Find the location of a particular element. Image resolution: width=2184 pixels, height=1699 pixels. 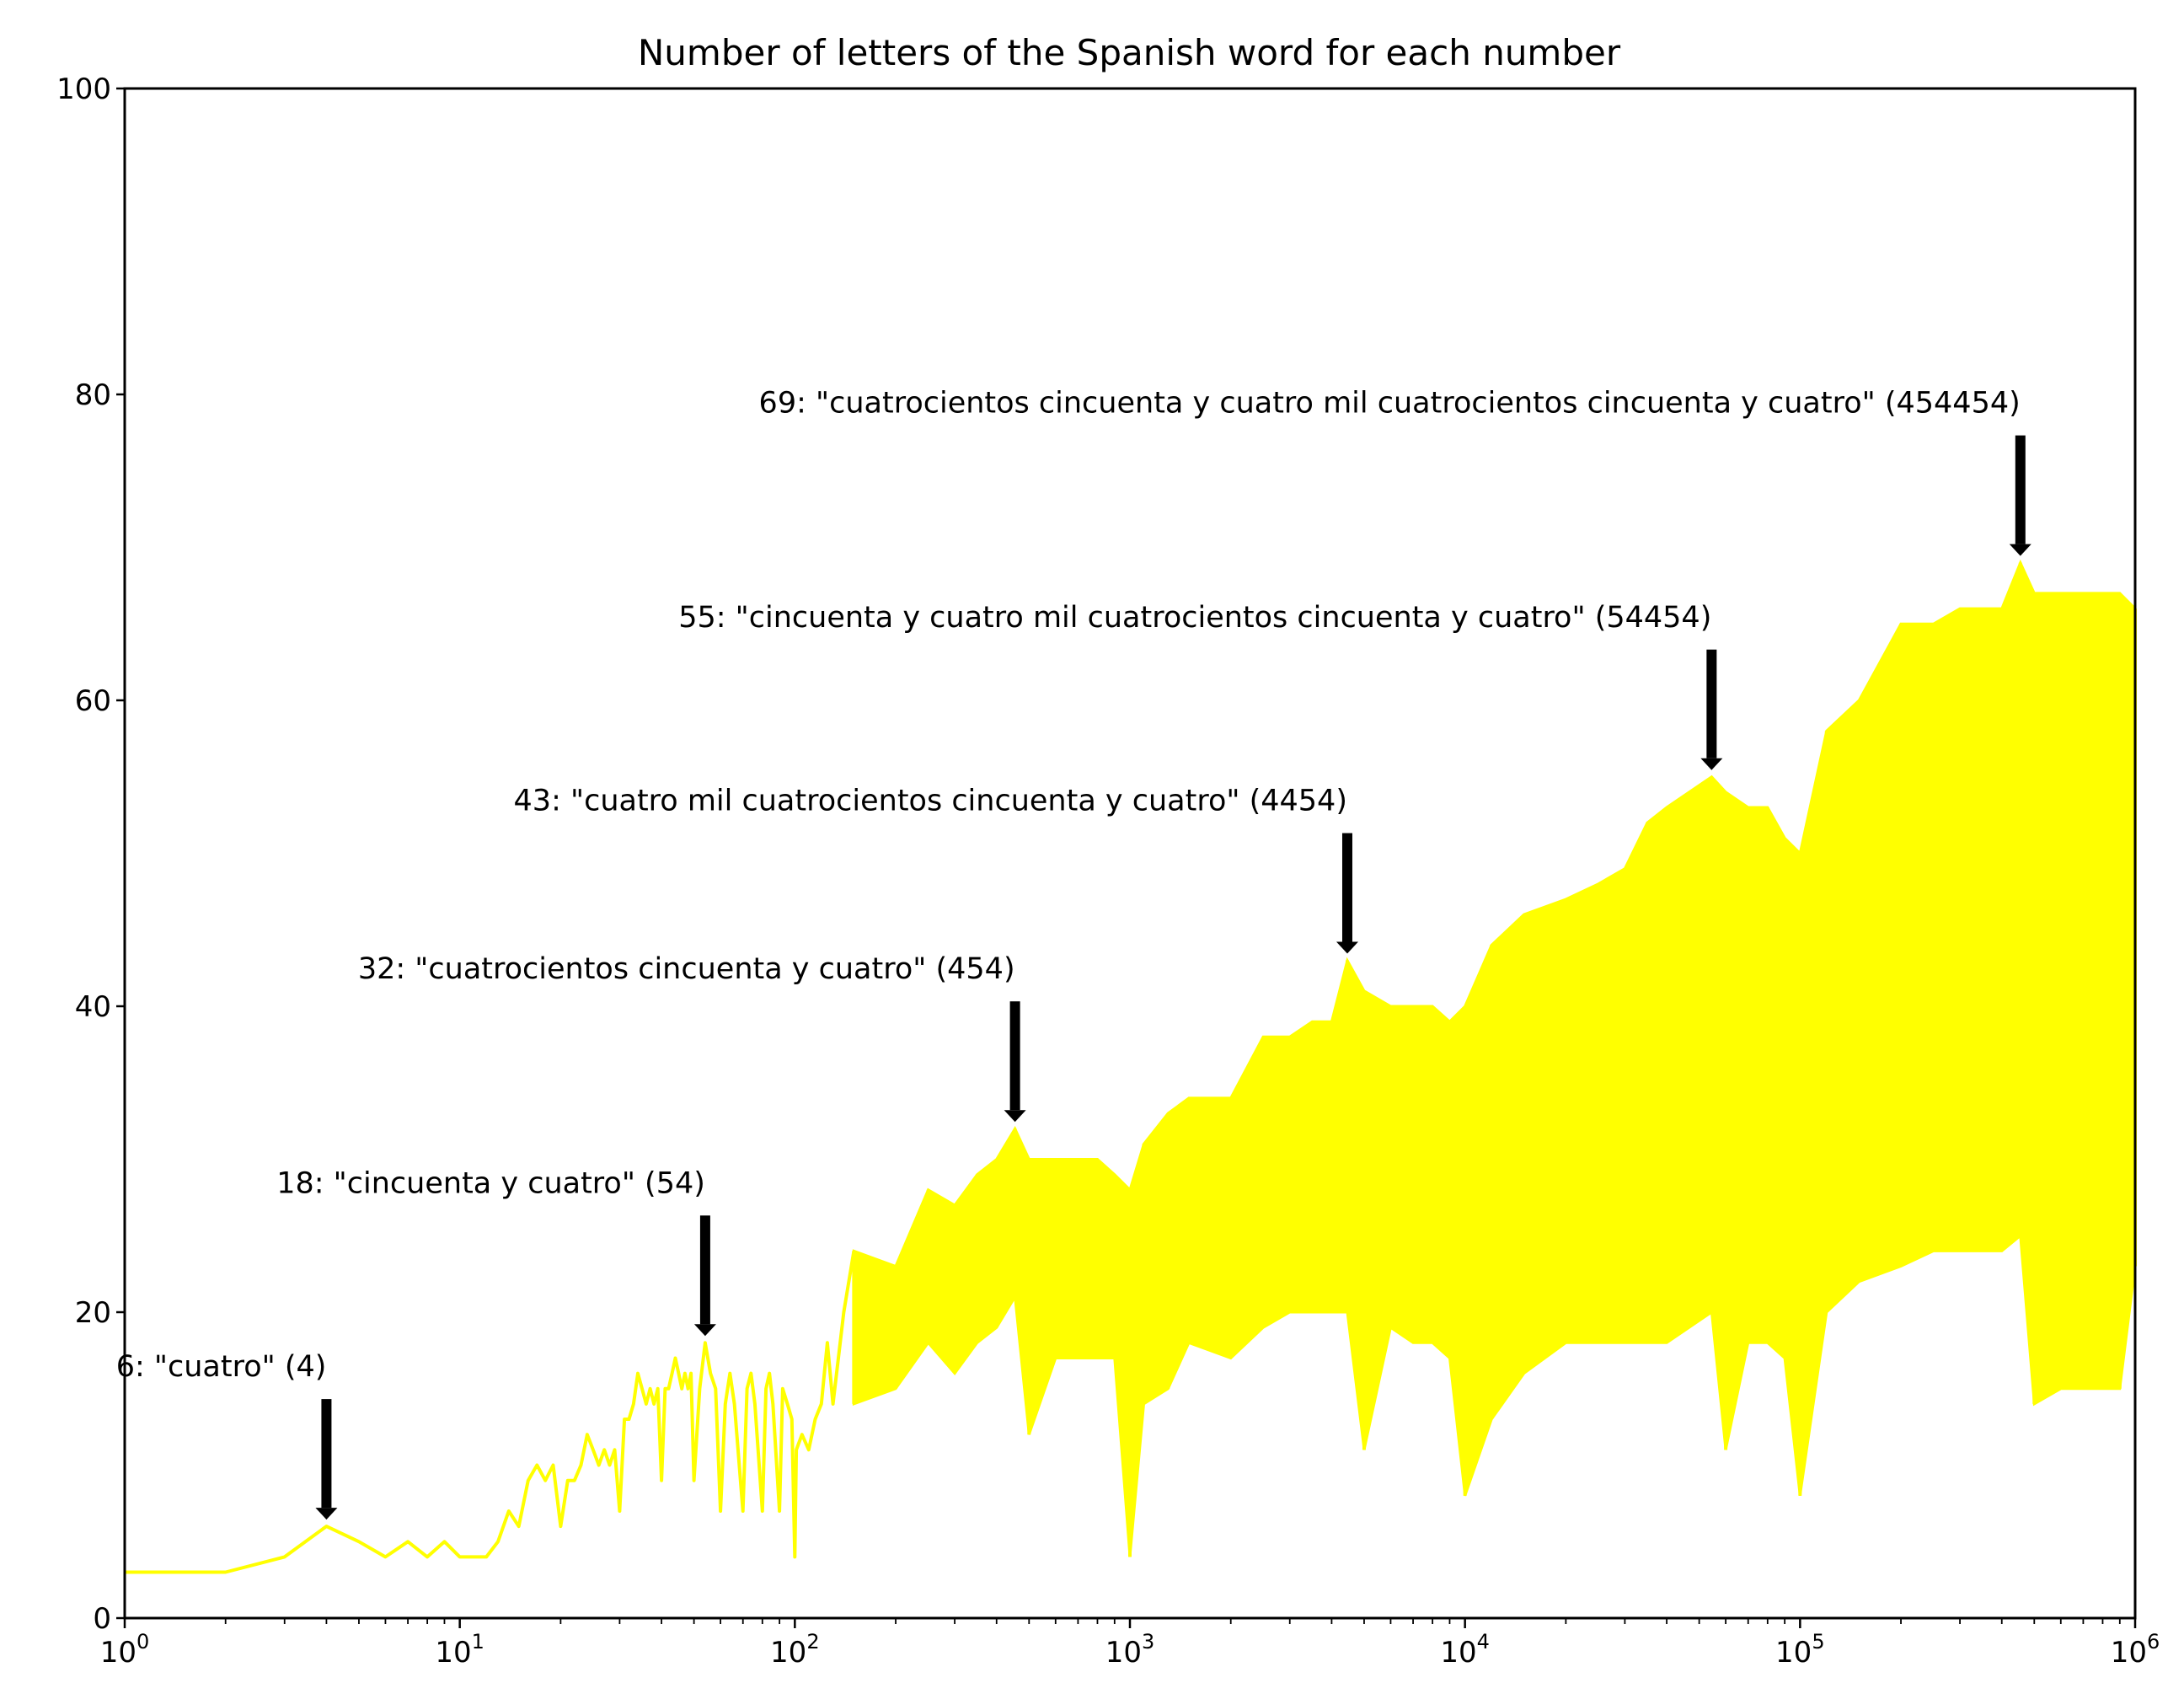

x-tick-label: 10² is located at coordinates (795, 1650).